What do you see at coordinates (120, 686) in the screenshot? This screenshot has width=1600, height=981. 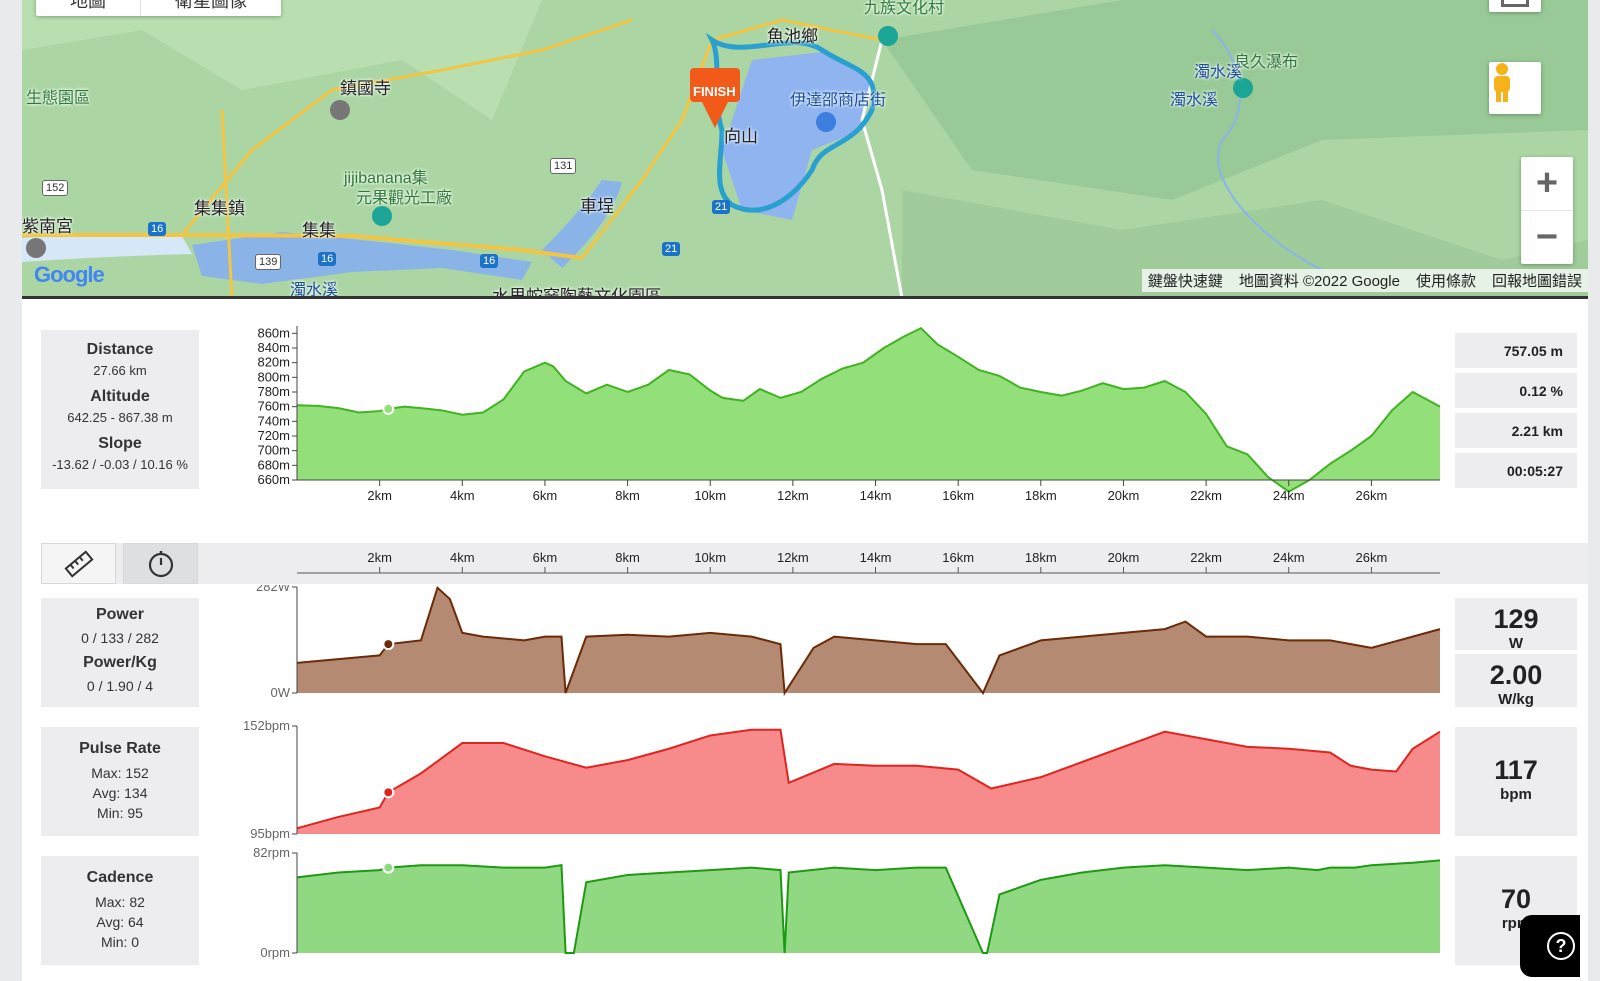 I see `power-per-kg-values: 0 / 1.90 / 4` at bounding box center [120, 686].